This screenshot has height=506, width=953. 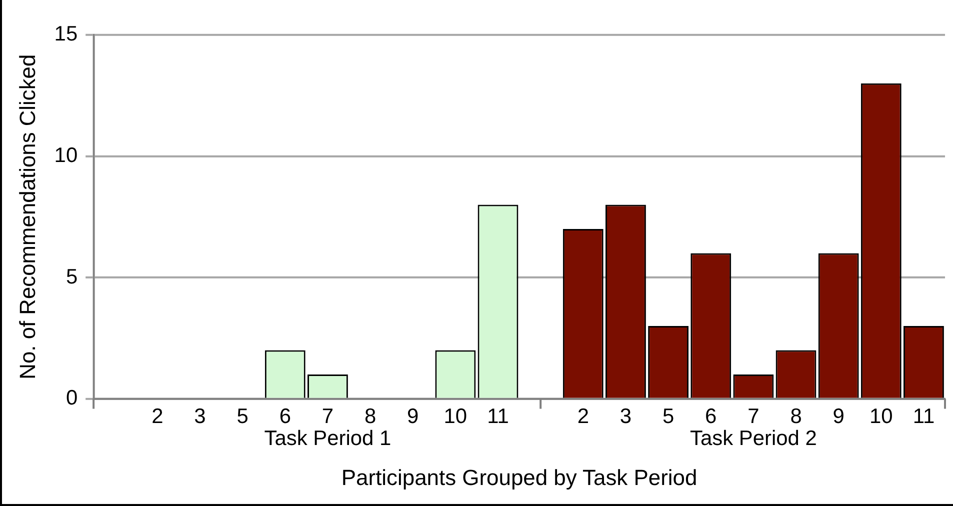 What do you see at coordinates (27, 217) in the screenshot?
I see `y-axis-title: No. of Recommendations Clicked` at bounding box center [27, 217].